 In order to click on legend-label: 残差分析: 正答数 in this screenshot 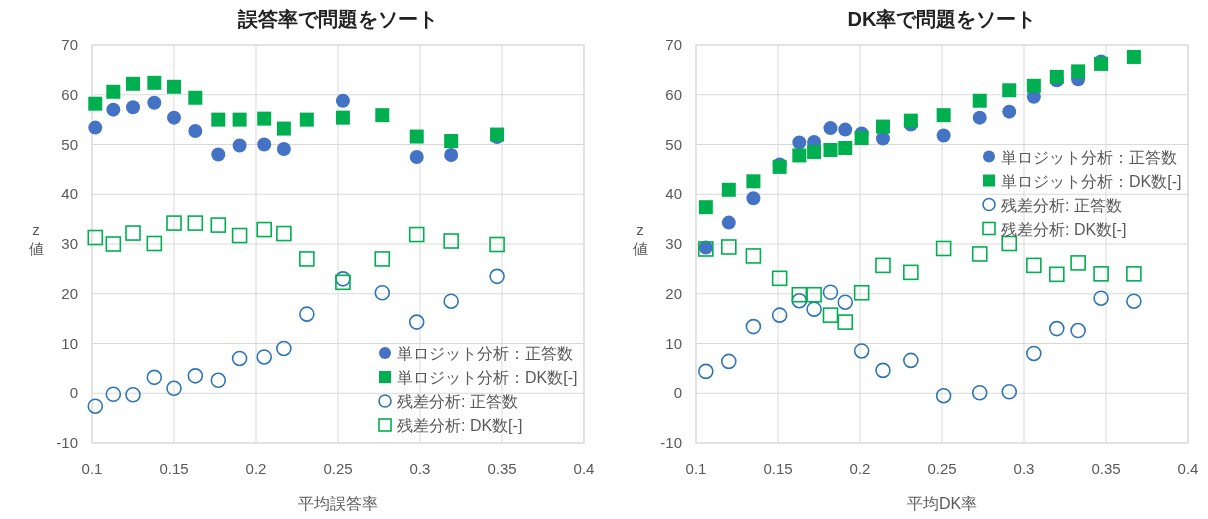, I will do `click(1061, 205)`.